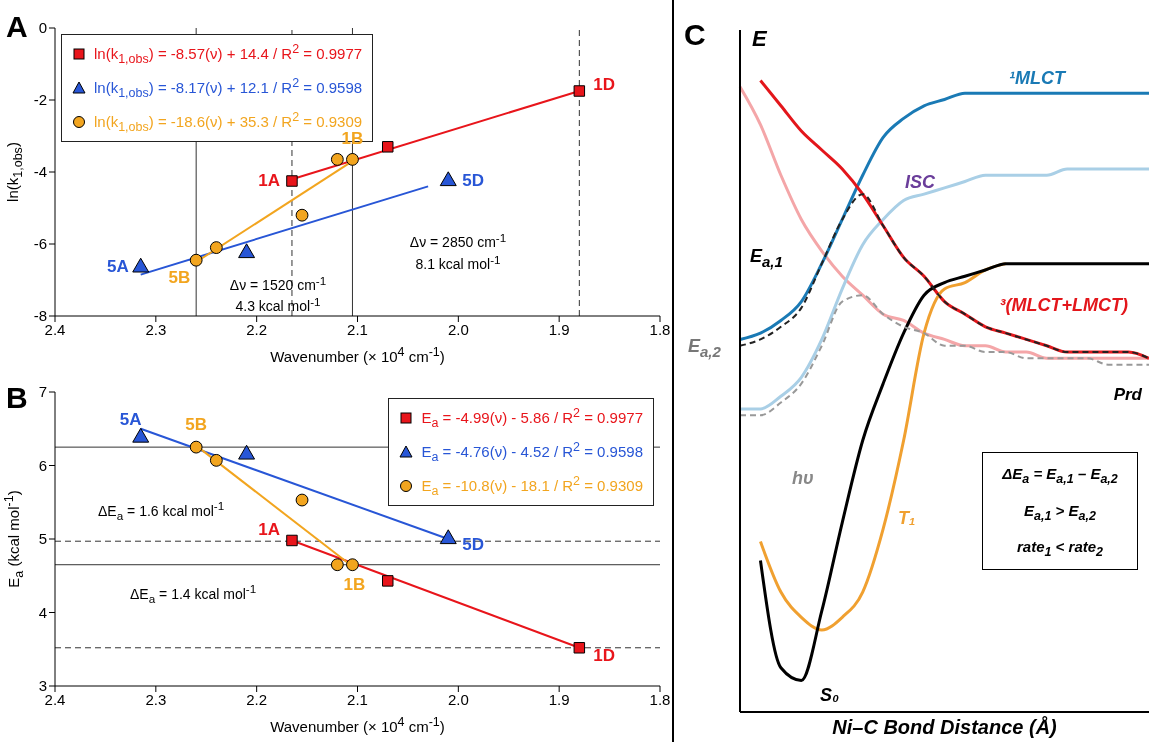  What do you see at coordinates (228, 54) in the screenshot?
I see `legend-label: ln(k$_{1,obs}$) = -8.57(ν) + 14.4 / R$^{2}$ = 0.9977` at bounding box center [228, 54].